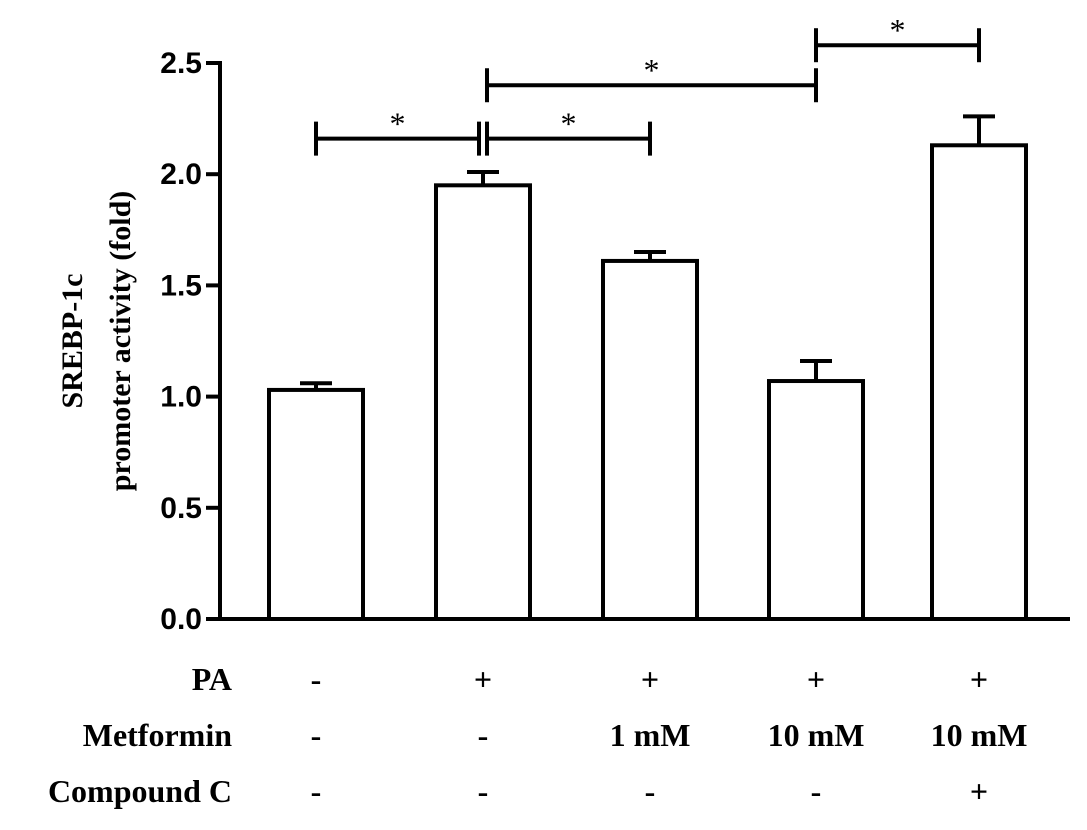 The image size is (1087, 830). Describe the element at coordinates (181, 285) in the screenshot. I see `y-tick-label: 1.5` at that location.